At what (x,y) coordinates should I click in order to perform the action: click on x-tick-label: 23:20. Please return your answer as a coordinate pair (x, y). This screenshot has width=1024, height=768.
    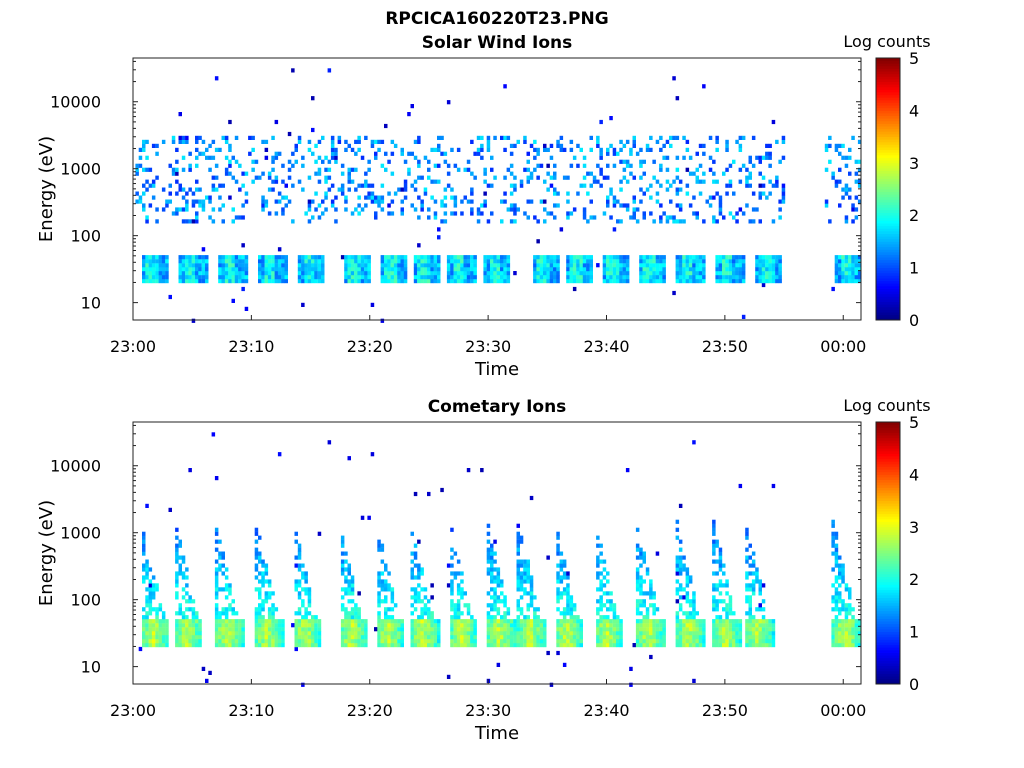
    Looking at the image, I should click on (370, 710).